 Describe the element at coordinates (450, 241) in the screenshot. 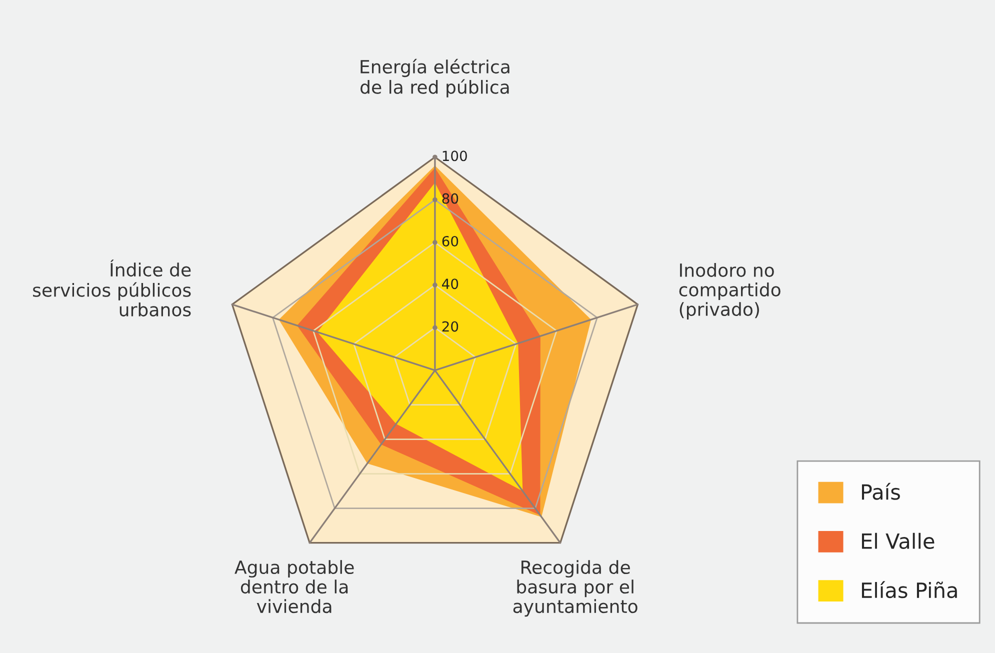

I see `y-tick-label: 60` at that location.